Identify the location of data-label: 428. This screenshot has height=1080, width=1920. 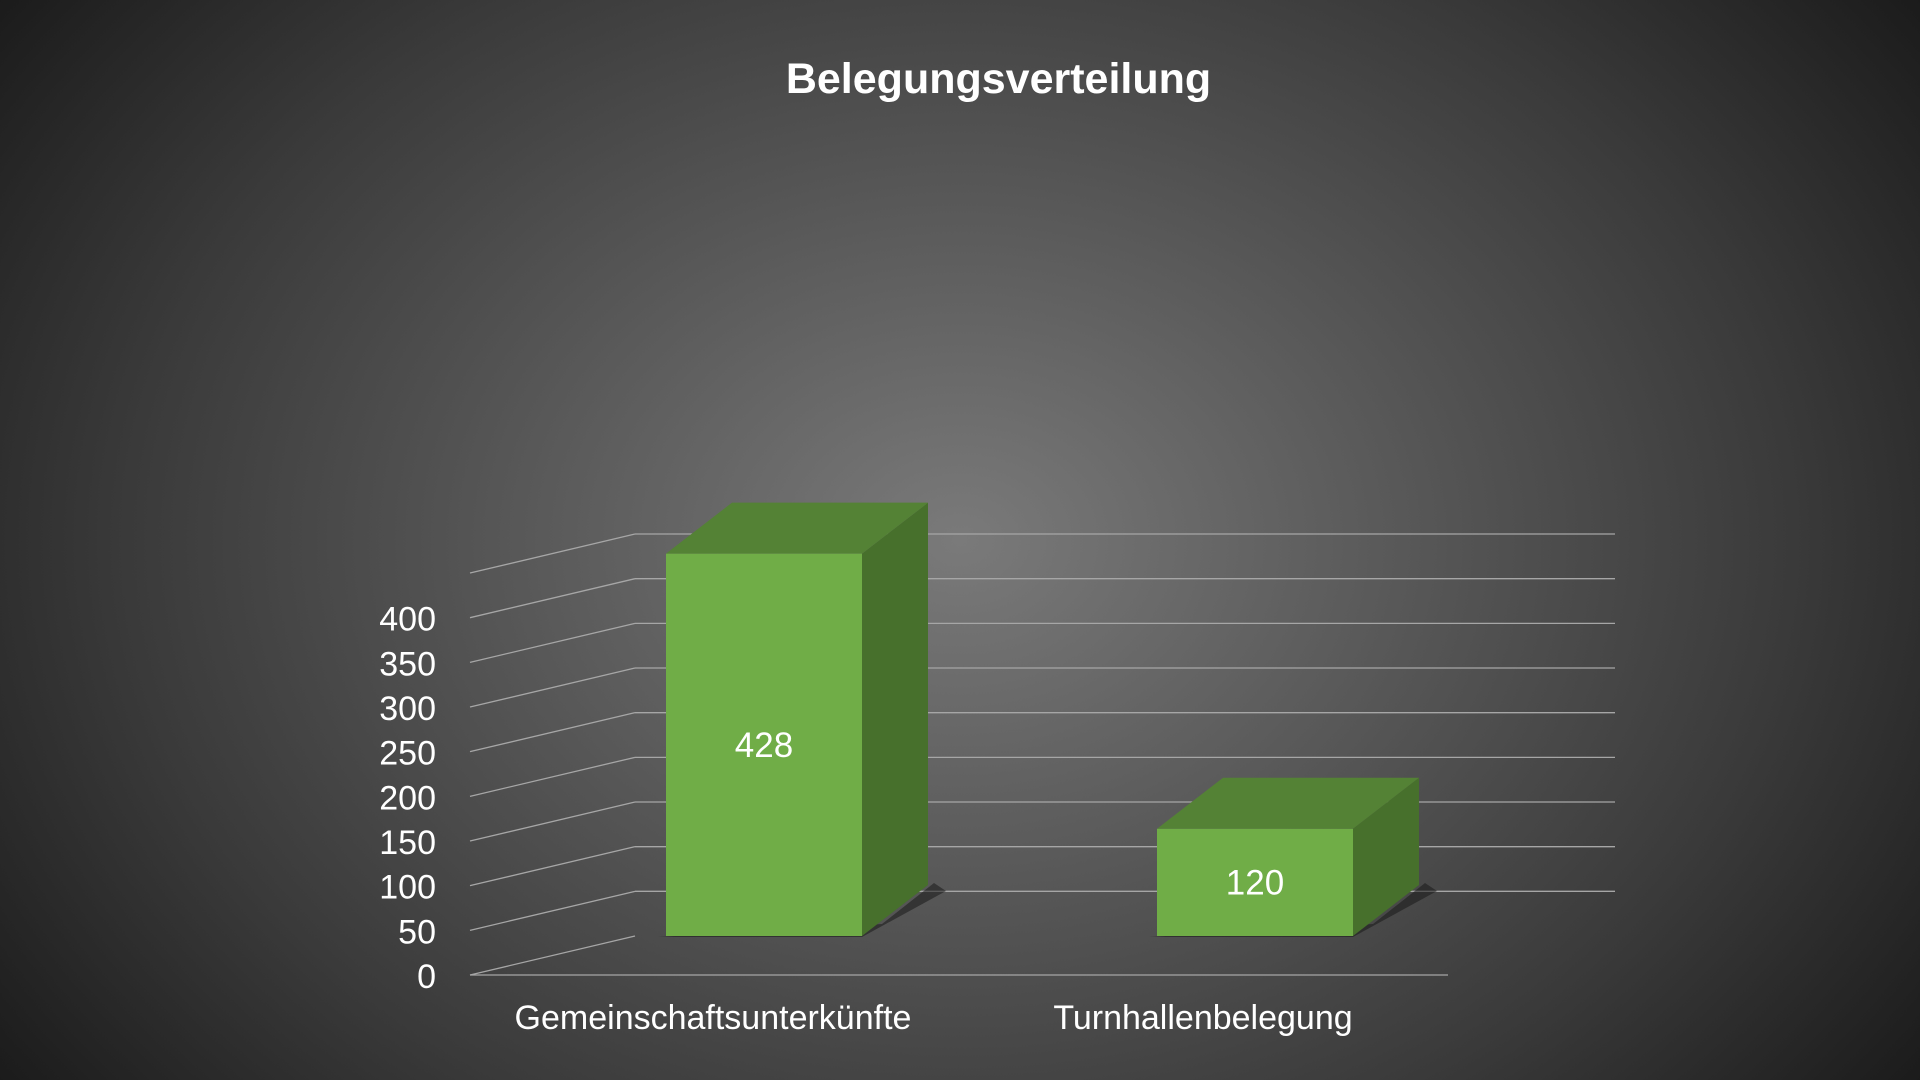
(764, 745).